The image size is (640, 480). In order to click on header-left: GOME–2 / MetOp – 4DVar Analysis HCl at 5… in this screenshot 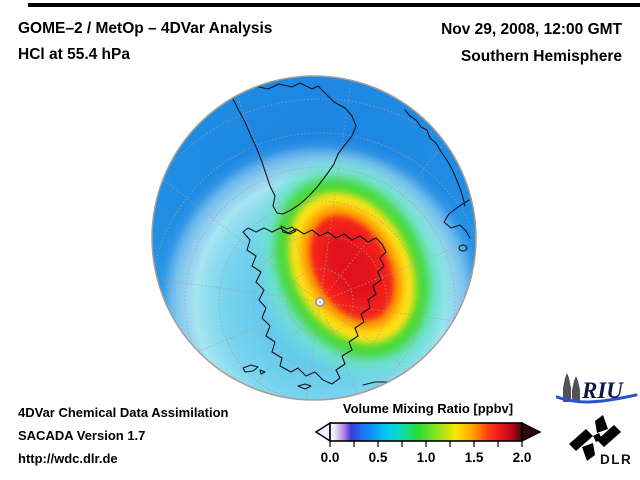, I will do `click(145, 42)`.